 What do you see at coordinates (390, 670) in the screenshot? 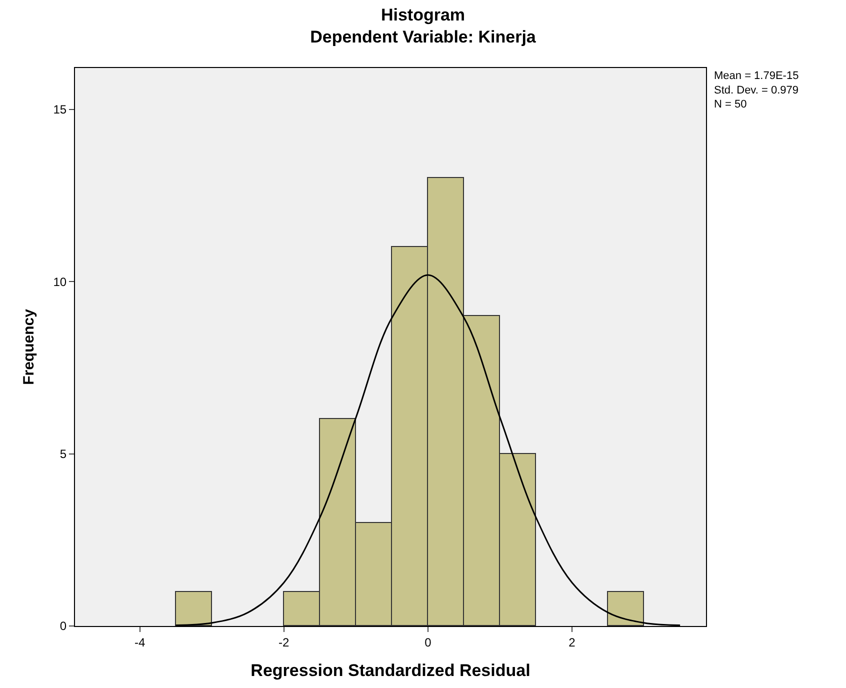
I see `x-axis-title: Regression Standardized Residual` at bounding box center [390, 670].